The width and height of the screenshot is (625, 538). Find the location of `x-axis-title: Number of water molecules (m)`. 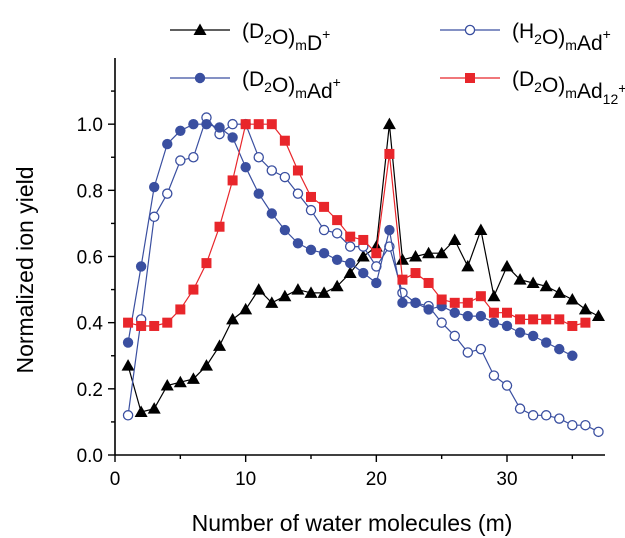

x-axis-title: Number of water molecules (m) is located at coordinates (352, 523).